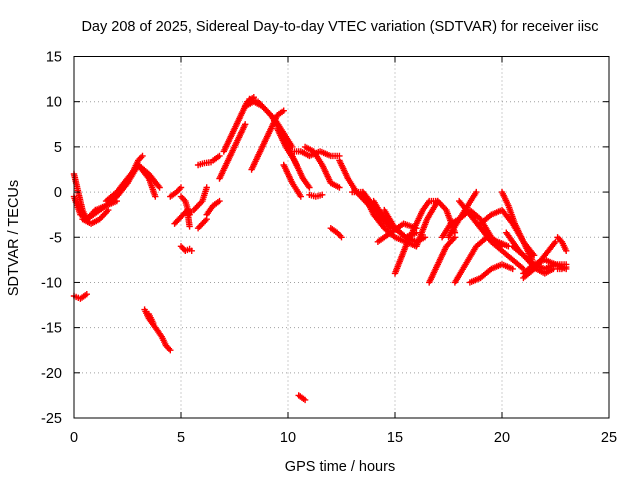  I want to click on y-tick-label: 0, so click(58, 193).